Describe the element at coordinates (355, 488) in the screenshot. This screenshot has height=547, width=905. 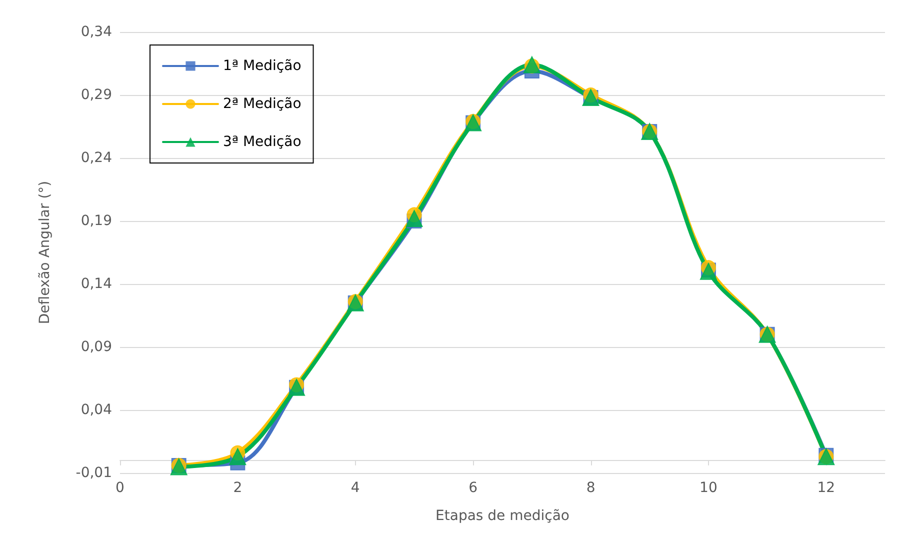
I see `x-tick-label: 4` at that location.